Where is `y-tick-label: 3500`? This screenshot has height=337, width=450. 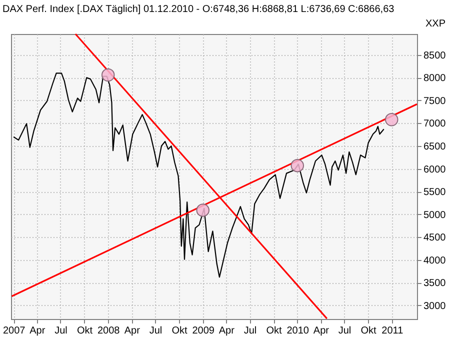
y-tick-label: 3500 is located at coordinates (435, 284).